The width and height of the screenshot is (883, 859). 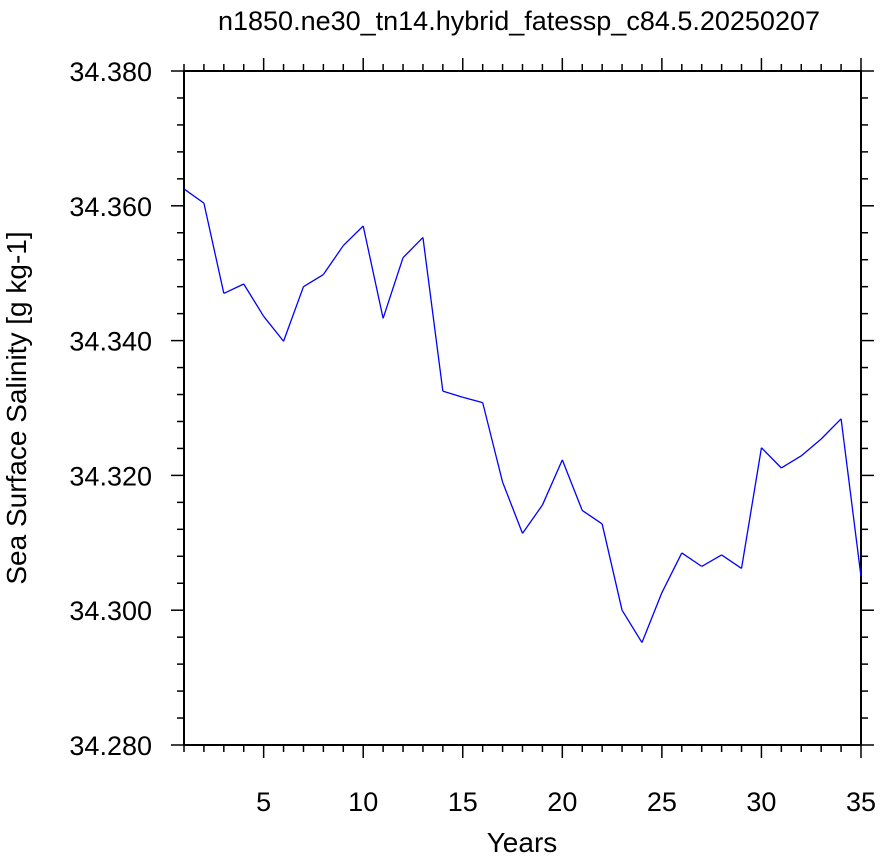 What do you see at coordinates (562, 802) in the screenshot?
I see `x-tick-label: 20` at bounding box center [562, 802].